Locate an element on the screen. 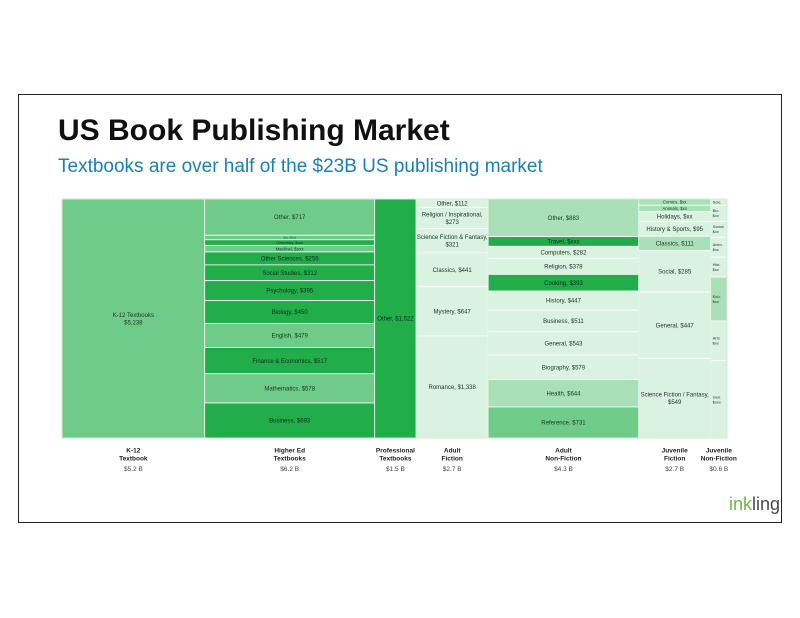 The image size is (800, 618). segment-label-6-6: Arts $xx is located at coordinates (716, 341).